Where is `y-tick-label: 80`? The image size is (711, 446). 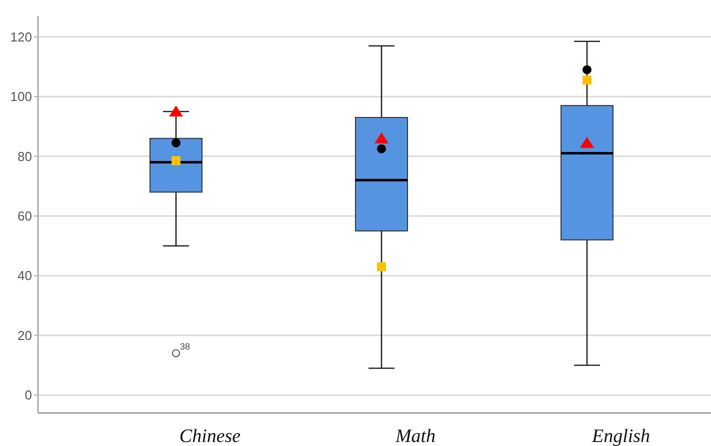
y-tick-label: 80 is located at coordinates (25, 156).